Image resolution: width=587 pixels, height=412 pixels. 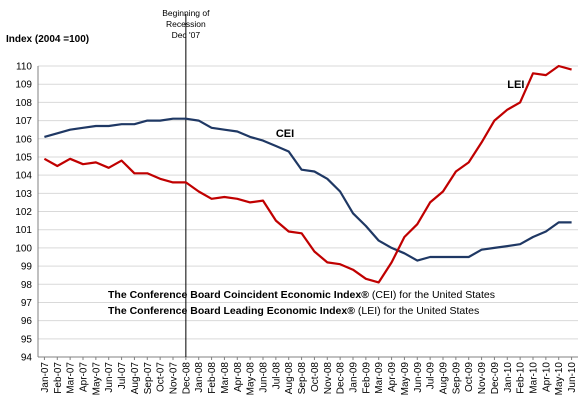 I want to click on x-tick-label: Jan-09, so click(x=354, y=377).